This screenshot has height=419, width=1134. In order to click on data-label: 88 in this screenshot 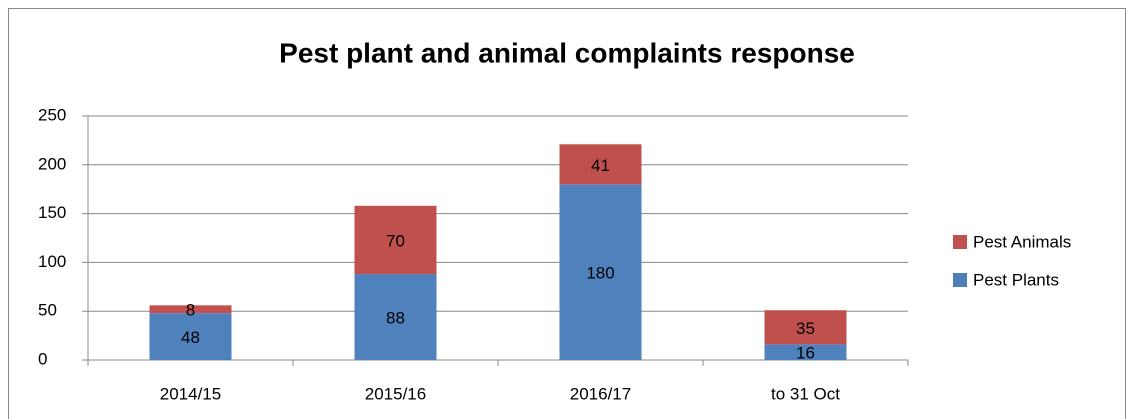, I will do `click(395, 318)`.